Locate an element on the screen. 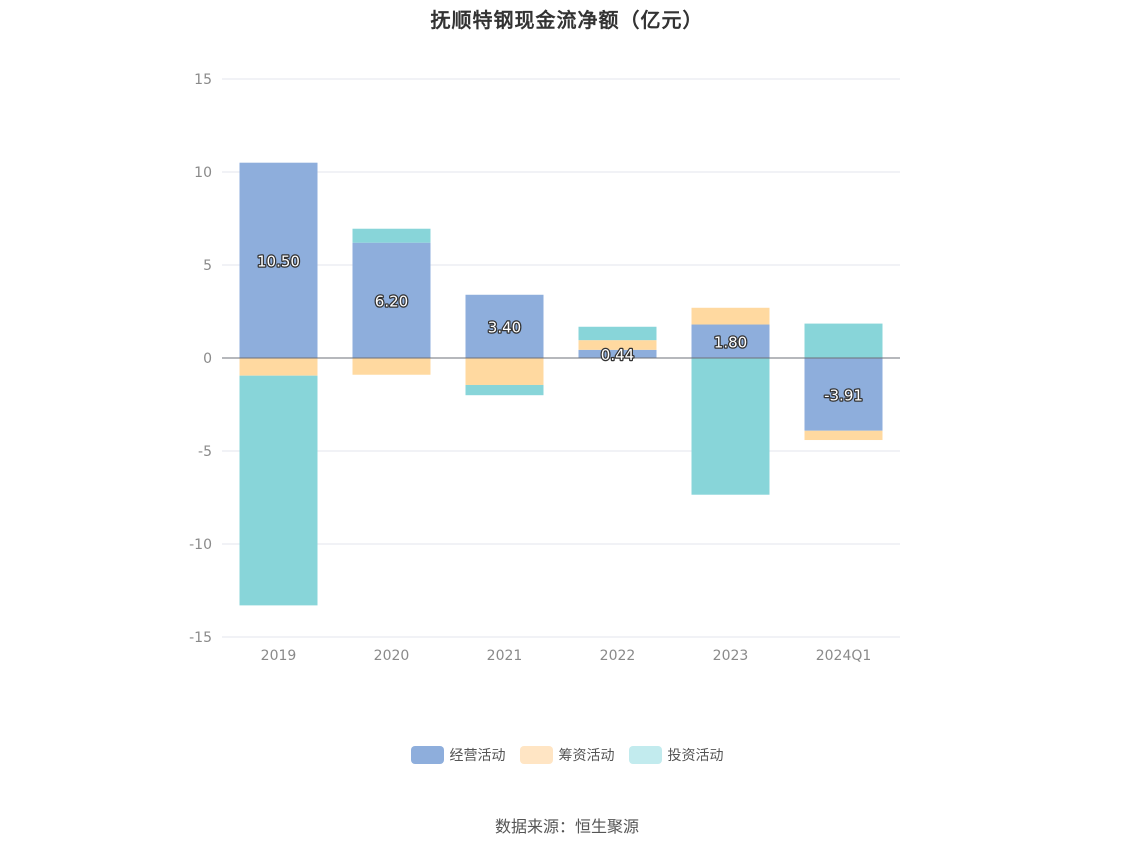 The image size is (1134, 849). x-tick-label-2020: 2020 is located at coordinates (392, 656).